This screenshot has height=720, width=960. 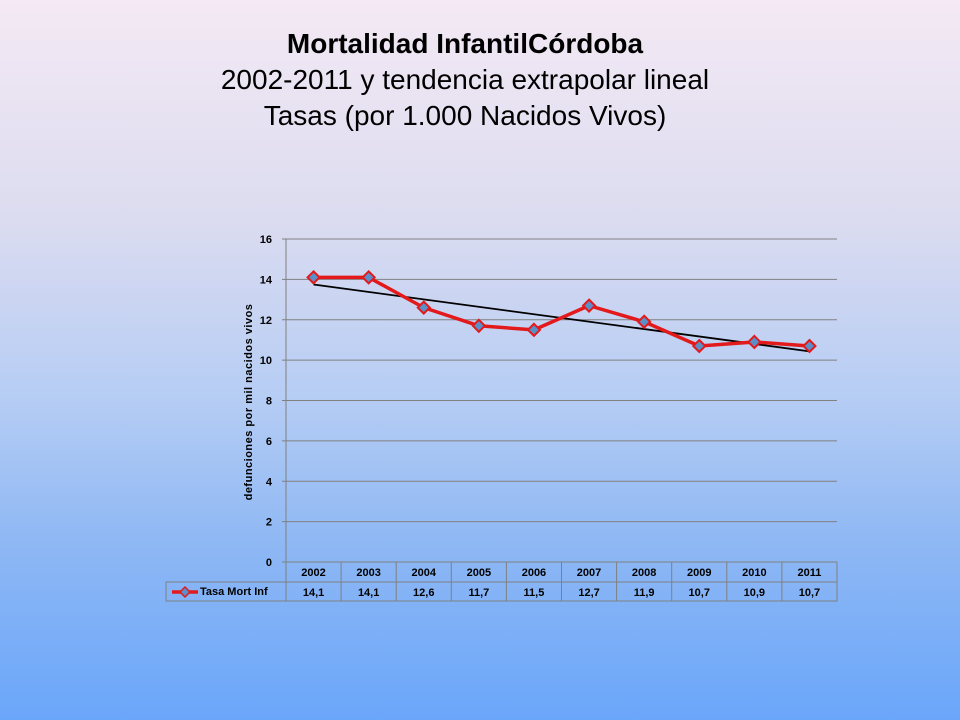 What do you see at coordinates (479, 573) in the screenshot?
I see `x-category-label: 2005` at bounding box center [479, 573].